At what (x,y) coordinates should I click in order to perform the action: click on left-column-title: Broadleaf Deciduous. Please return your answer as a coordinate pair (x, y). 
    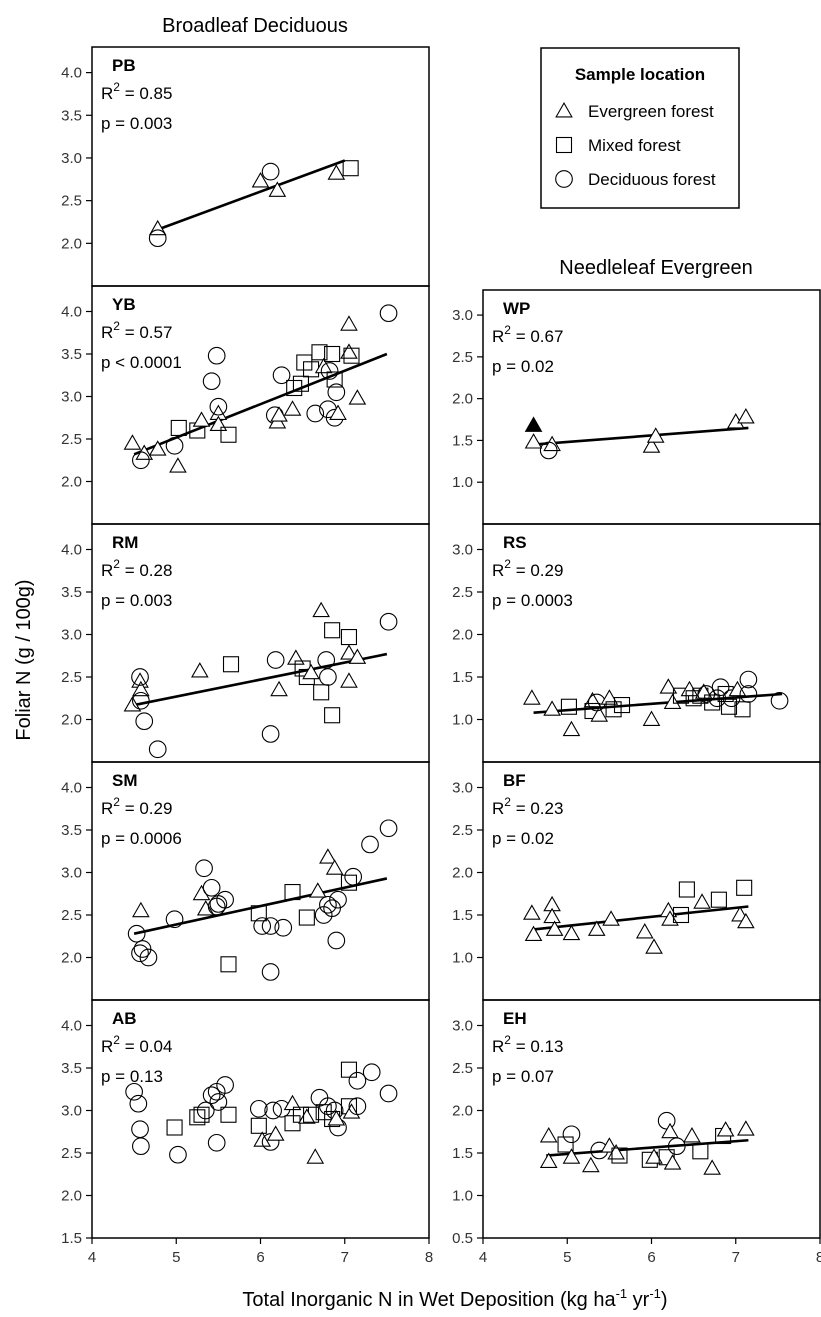
    Looking at the image, I should click on (255, 26).